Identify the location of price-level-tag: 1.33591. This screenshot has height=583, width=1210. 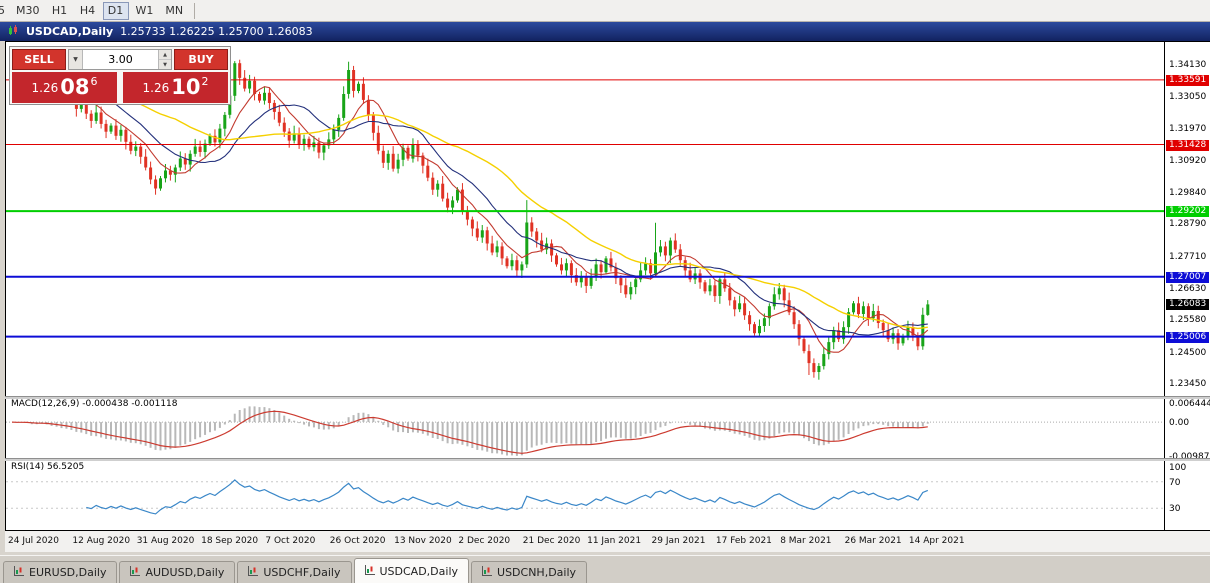
(1187, 80).